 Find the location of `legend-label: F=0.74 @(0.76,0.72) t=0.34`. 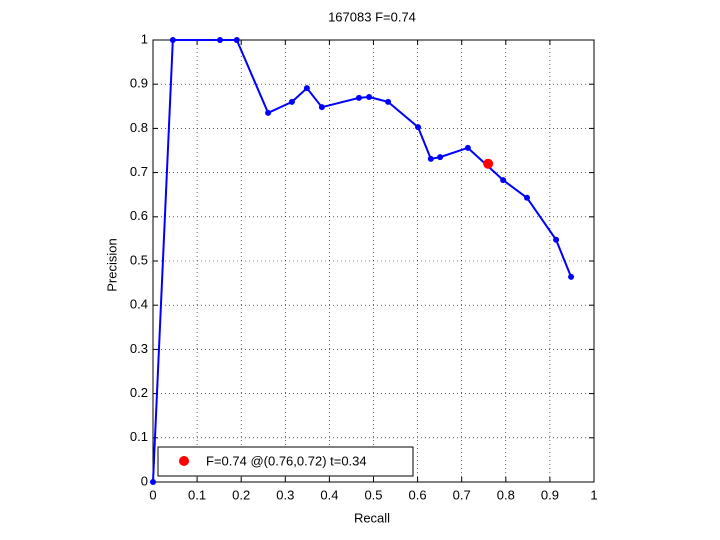

legend-label: F=0.74 @(0.76,0.72) t=0.34 is located at coordinates (286, 460).